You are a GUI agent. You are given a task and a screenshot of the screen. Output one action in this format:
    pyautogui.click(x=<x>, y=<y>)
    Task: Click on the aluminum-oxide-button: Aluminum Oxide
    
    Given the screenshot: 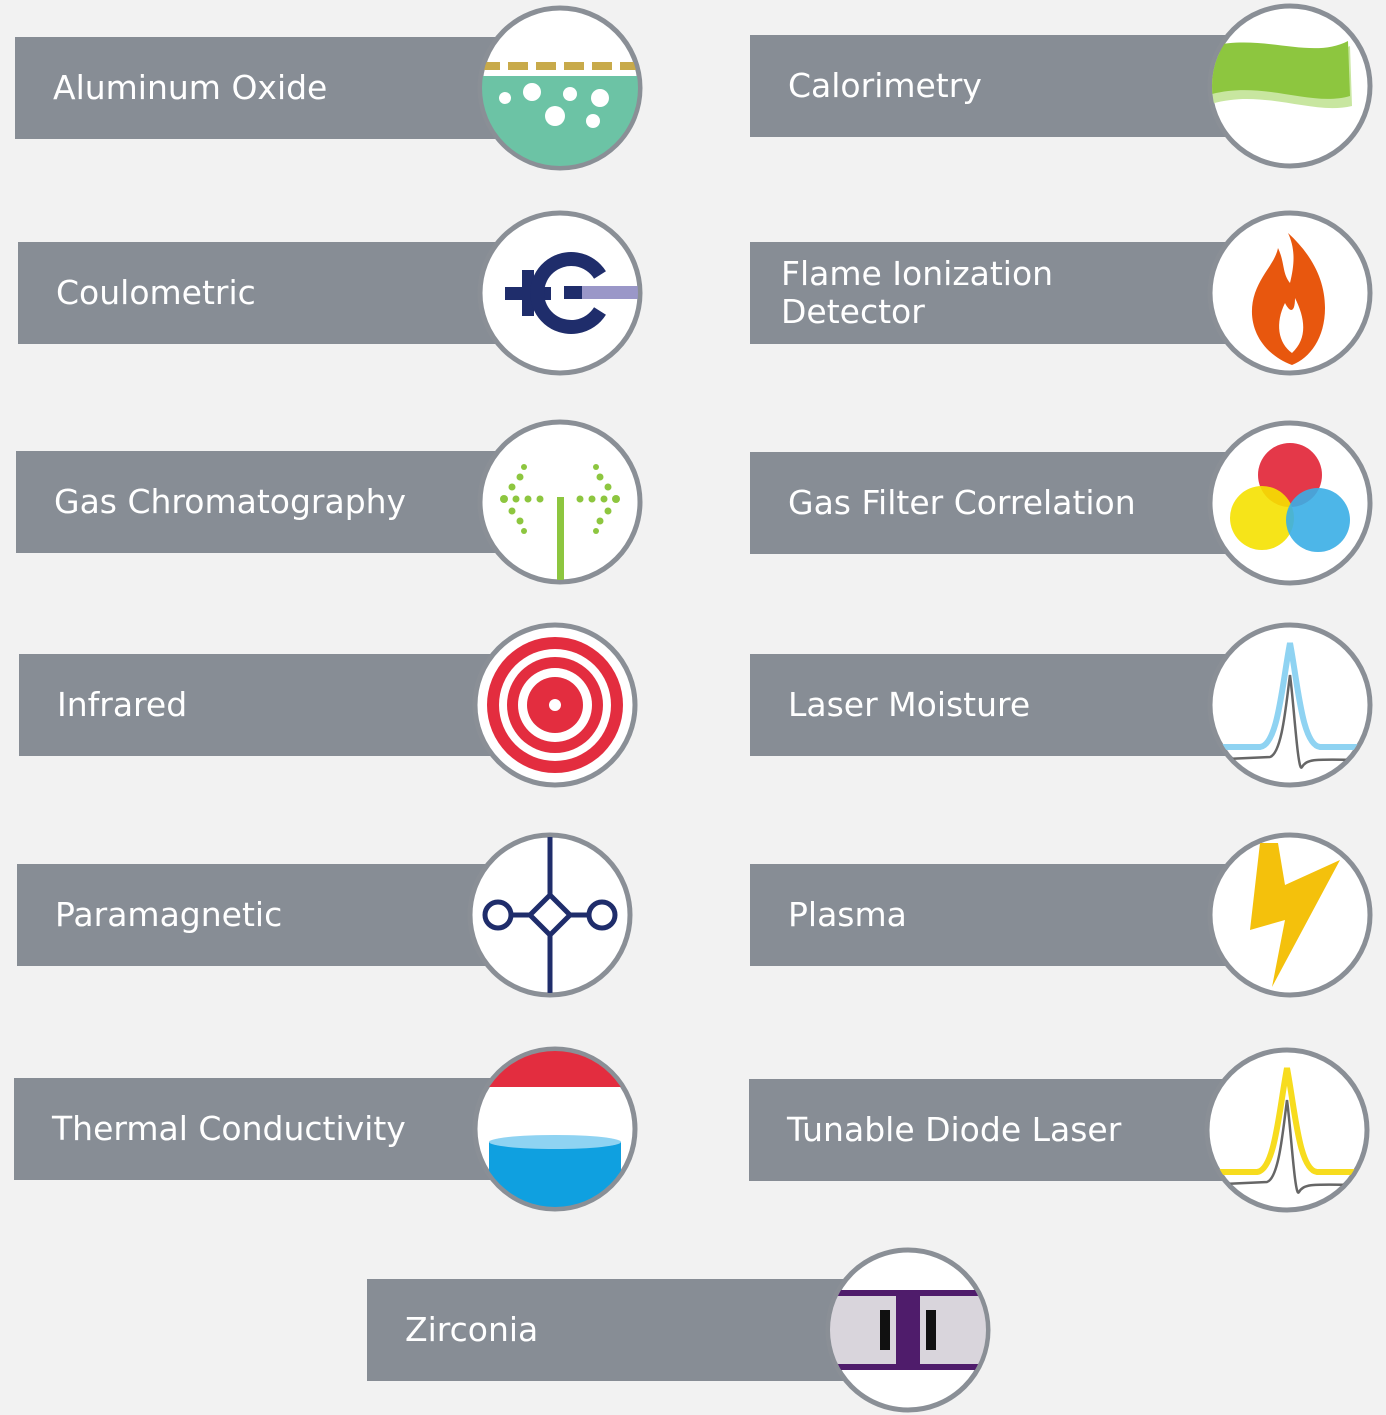 What is the action you would take?
    pyautogui.click(x=329, y=88)
    